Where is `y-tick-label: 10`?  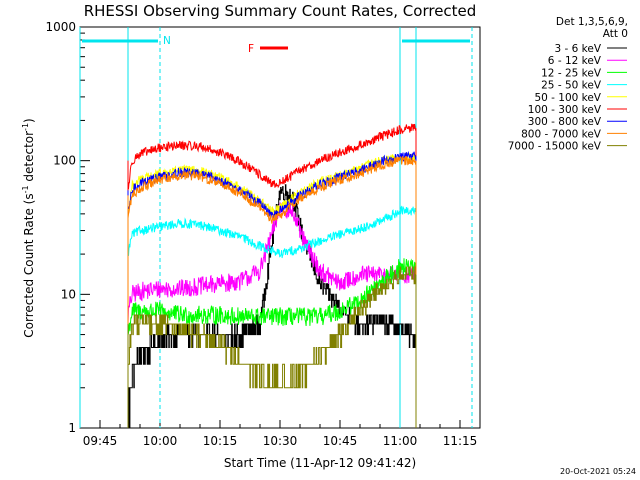 y-tick-label: 10 is located at coordinates (68, 294).